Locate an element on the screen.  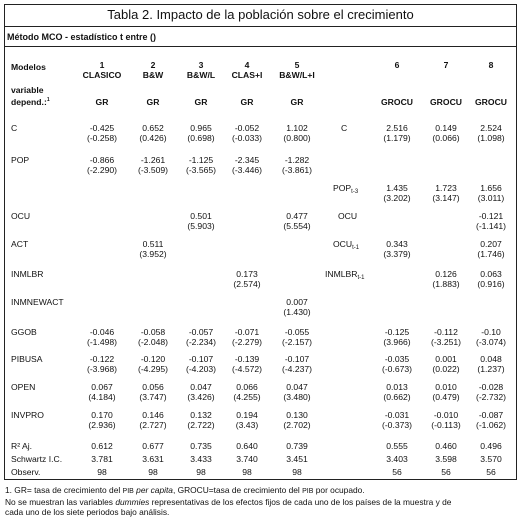
method-caption: Método MCO - estadístico t entre () is located at coordinates (82, 37).